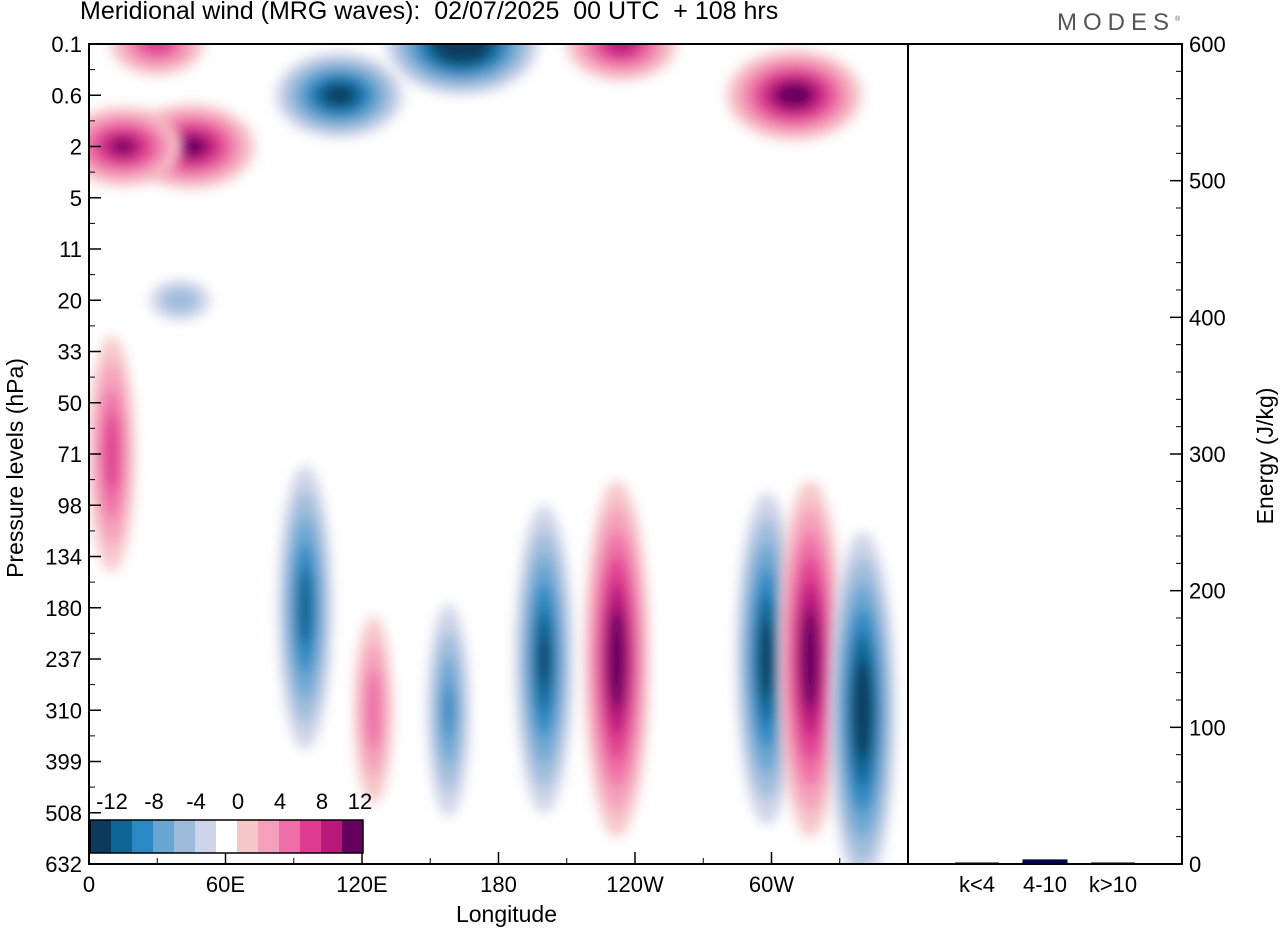 The width and height of the screenshot is (1280, 930). I want to click on energy-tick-label: 0, so click(1195, 864).